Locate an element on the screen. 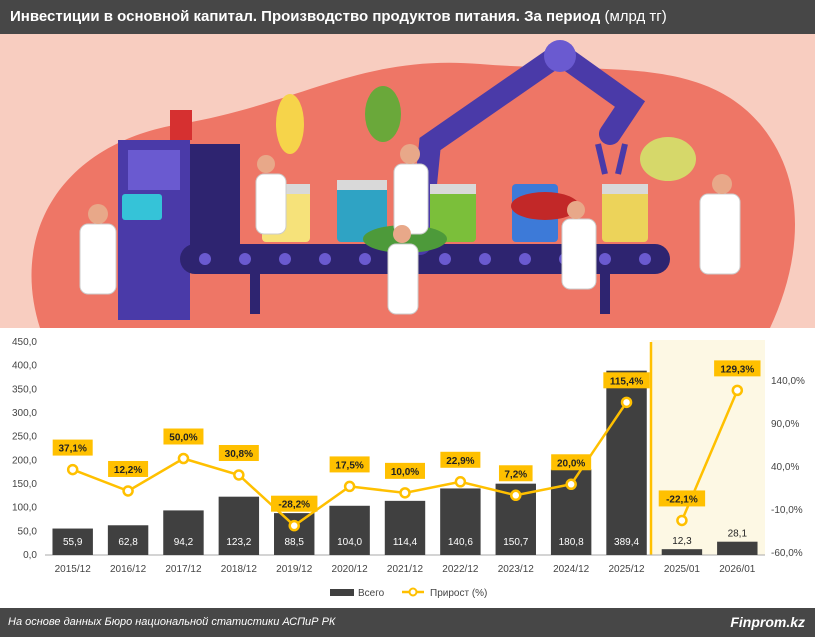 The height and width of the screenshot is (637, 815). growth-value-label: 20,0% is located at coordinates (571, 463).